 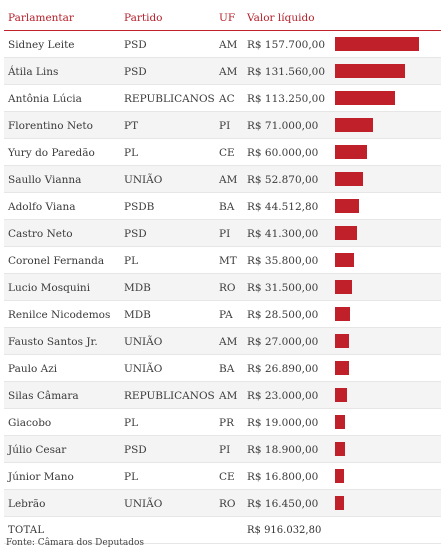 I want to click on table-row: Giacobo PL PR R$ 19.000,00, so click(x=222, y=422).